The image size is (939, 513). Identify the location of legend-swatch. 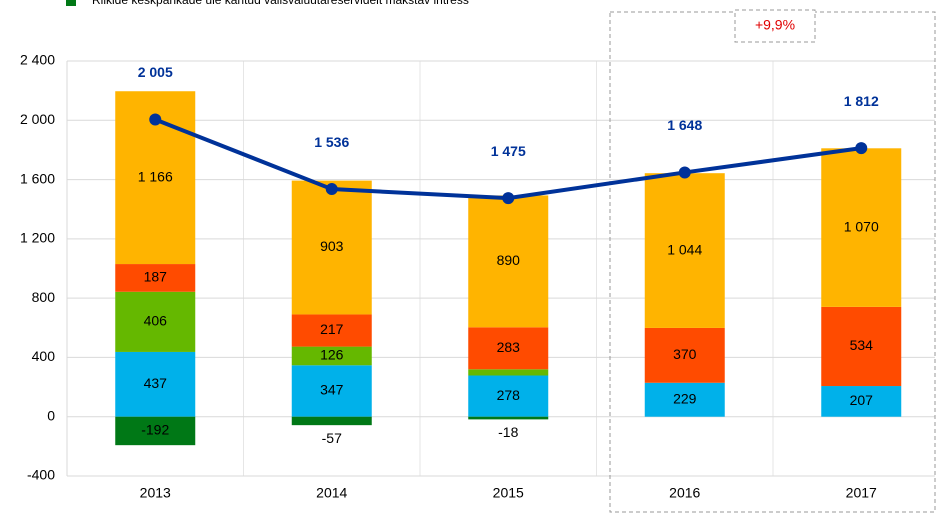
(71, 3).